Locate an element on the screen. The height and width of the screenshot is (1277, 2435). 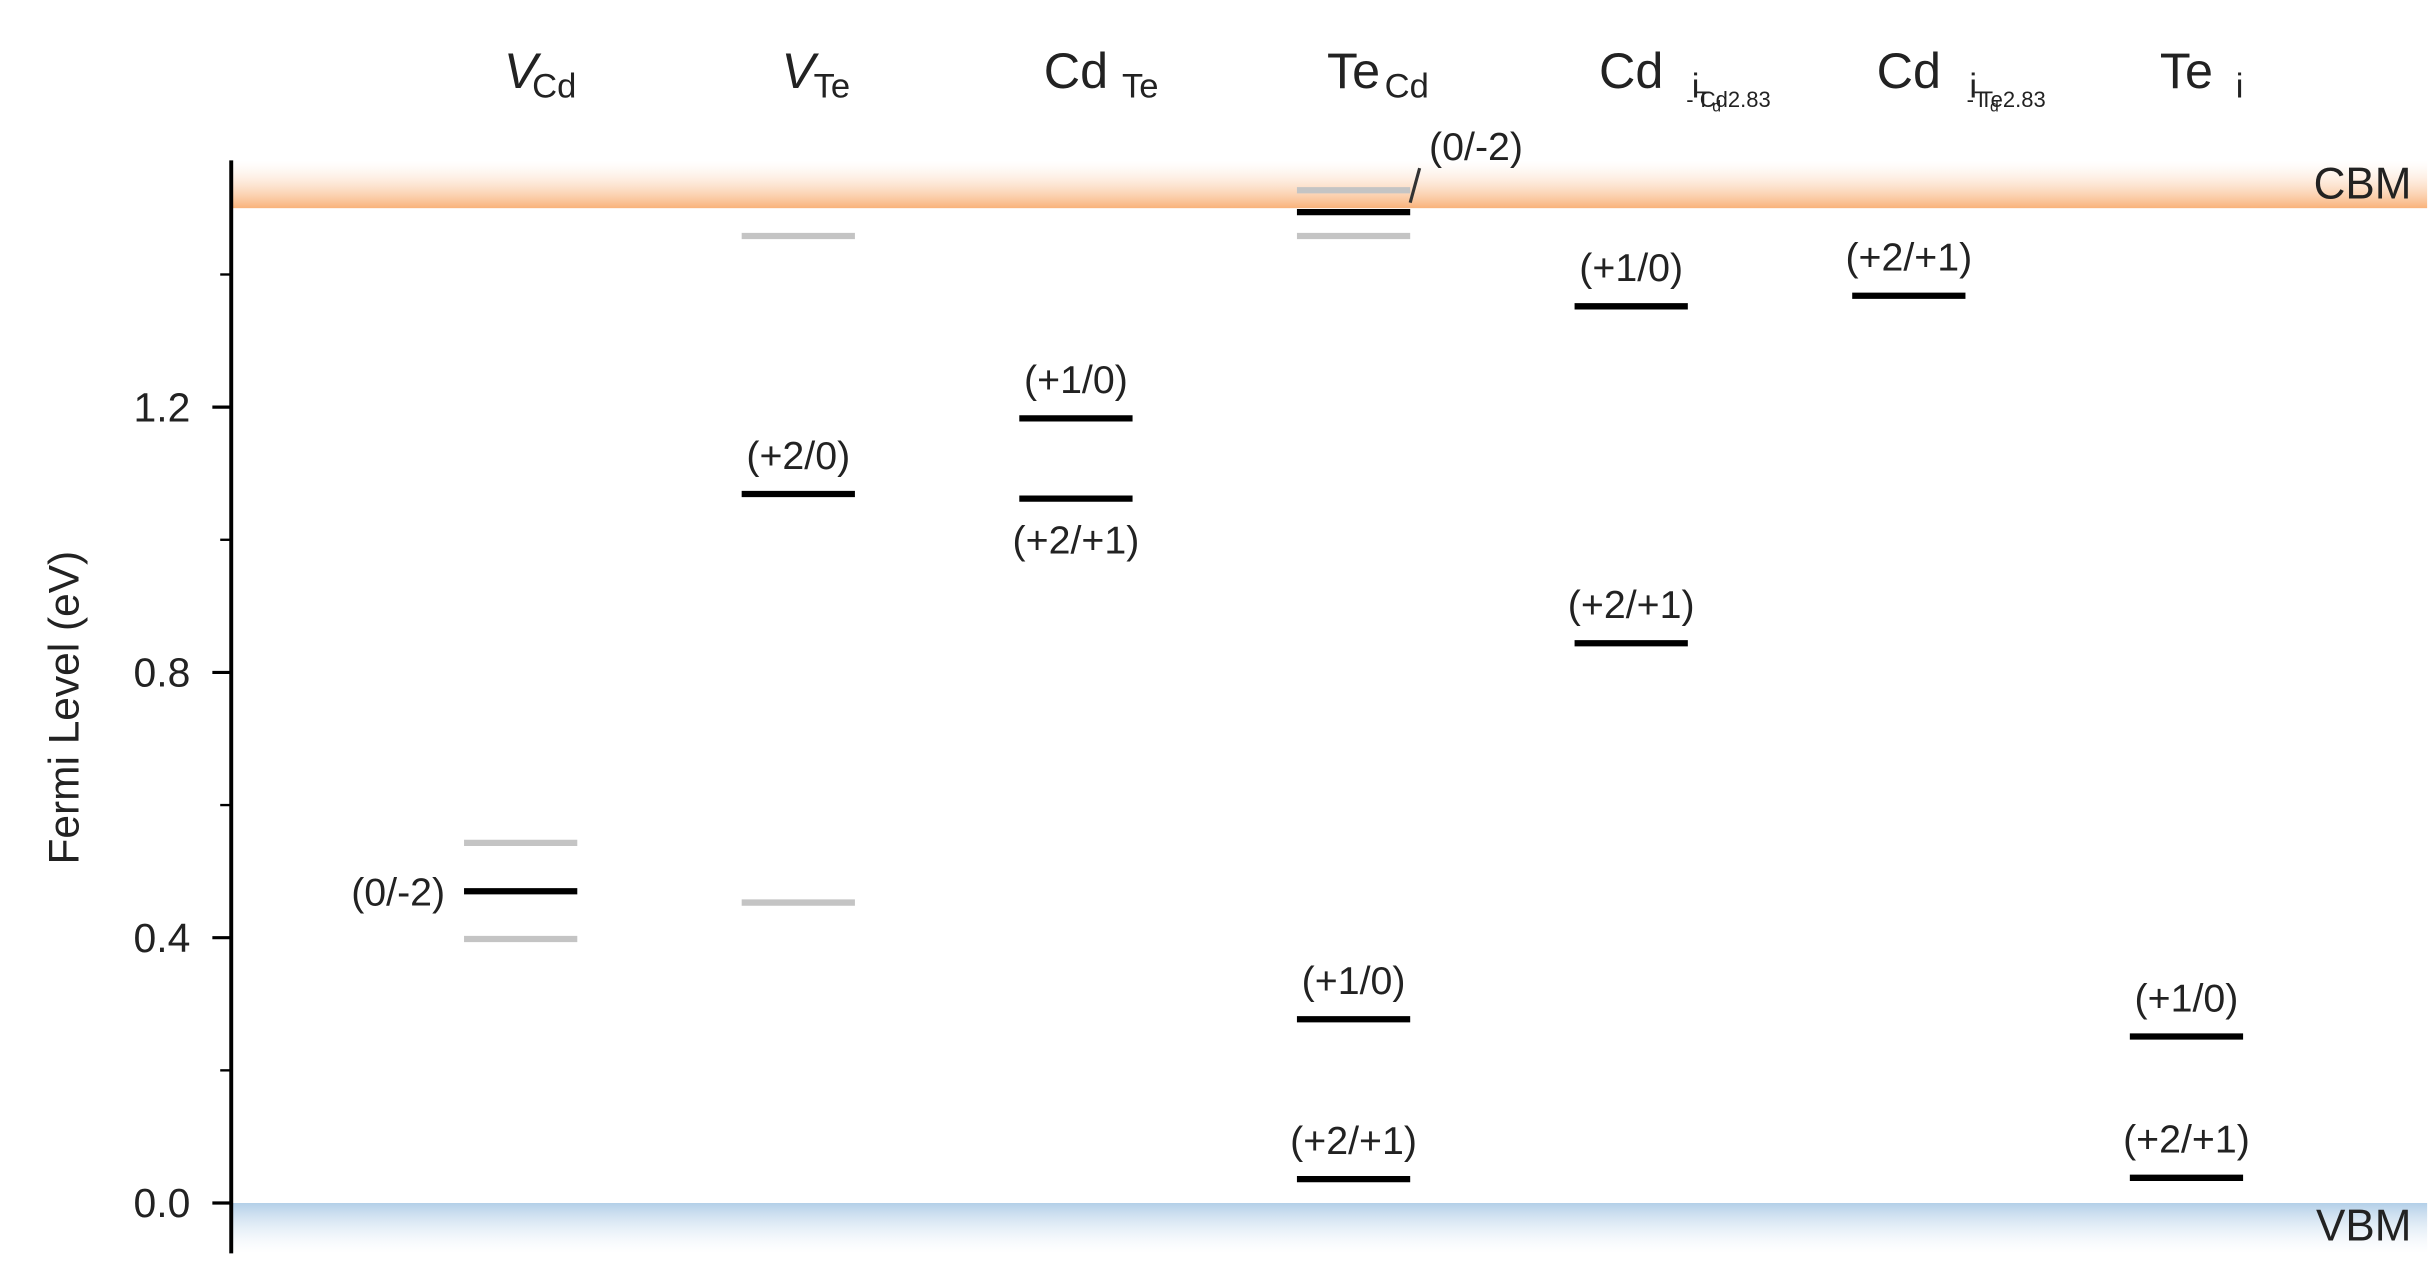
cbm-label: CBM is located at coordinates (2363, 184).